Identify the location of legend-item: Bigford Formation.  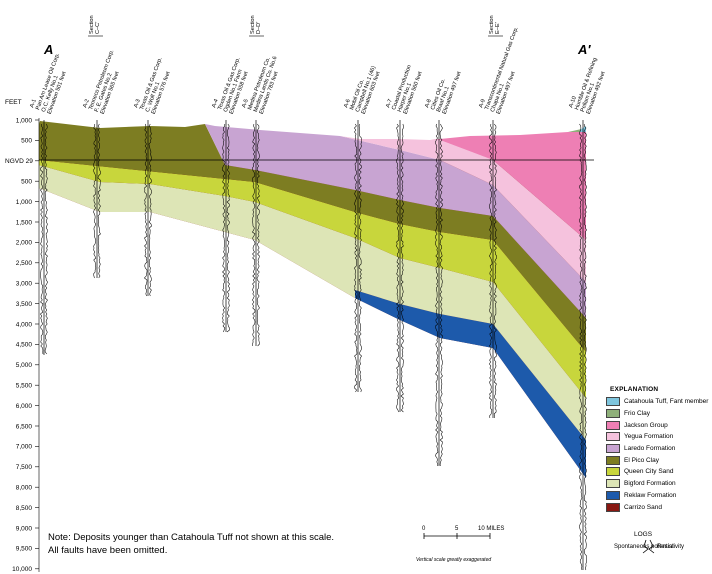
(658, 484).